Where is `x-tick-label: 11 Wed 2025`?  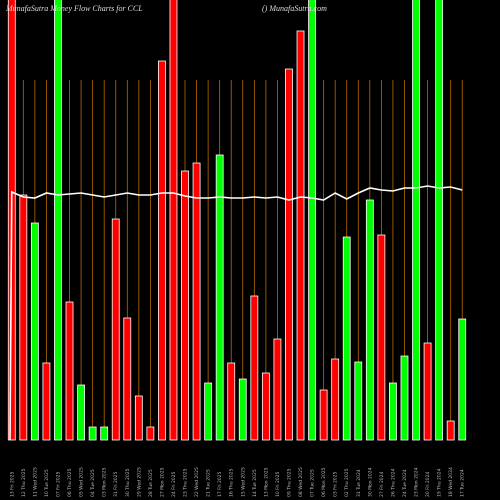 x-tick-label: 11 Wed 2025 is located at coordinates (35, 482).